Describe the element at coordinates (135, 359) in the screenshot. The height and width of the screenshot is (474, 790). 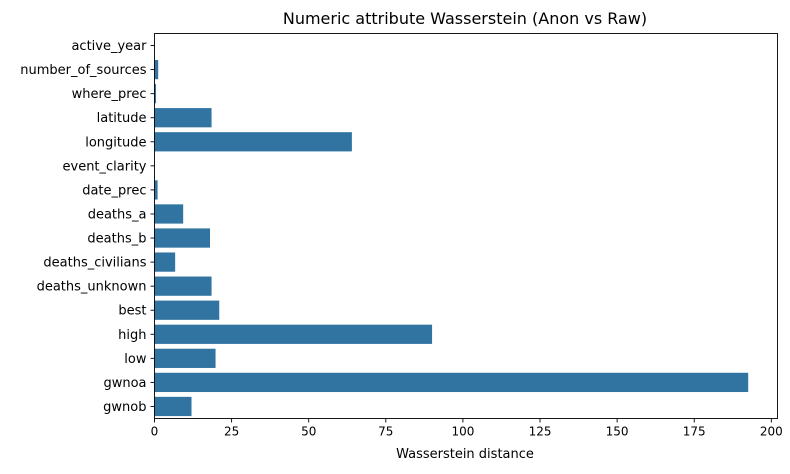
I see `y-tick-label: low` at that location.